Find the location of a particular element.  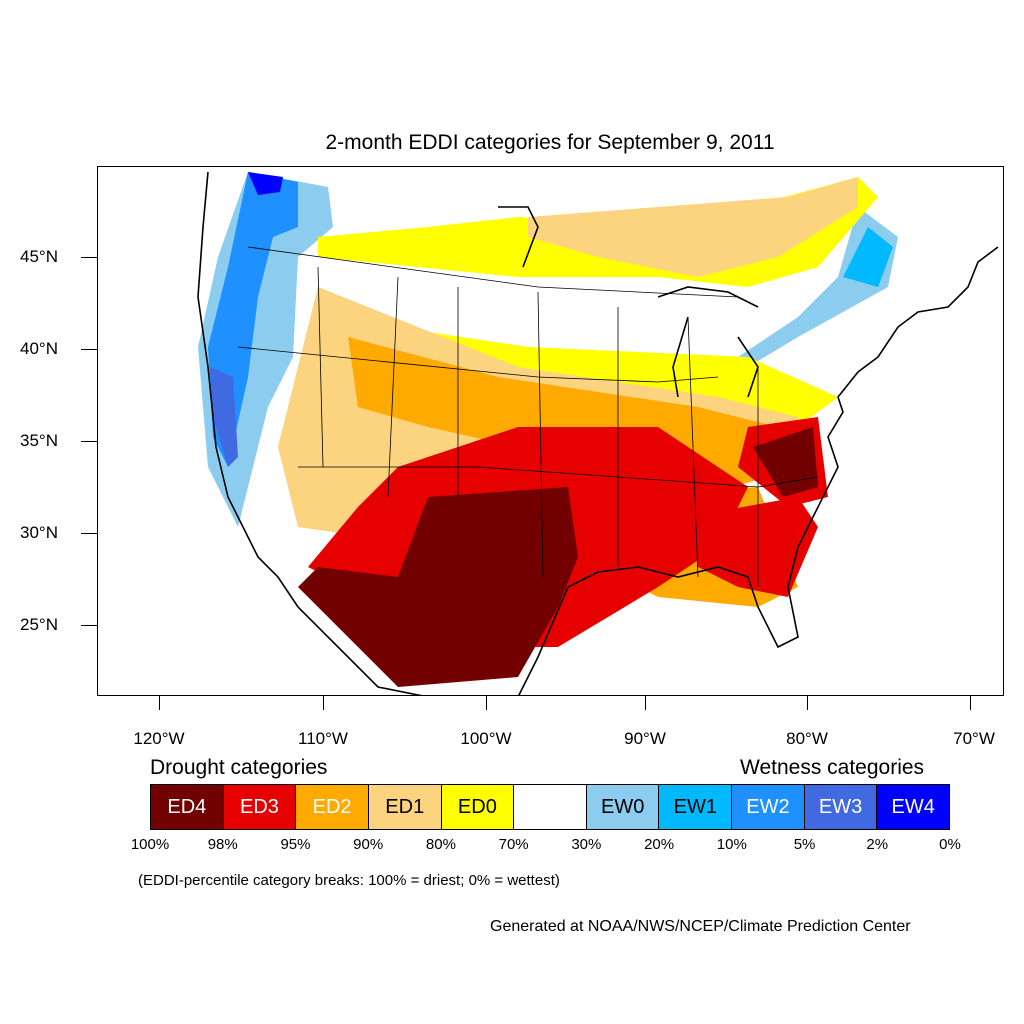

dry-ed4-texas is located at coordinates (438, 587).